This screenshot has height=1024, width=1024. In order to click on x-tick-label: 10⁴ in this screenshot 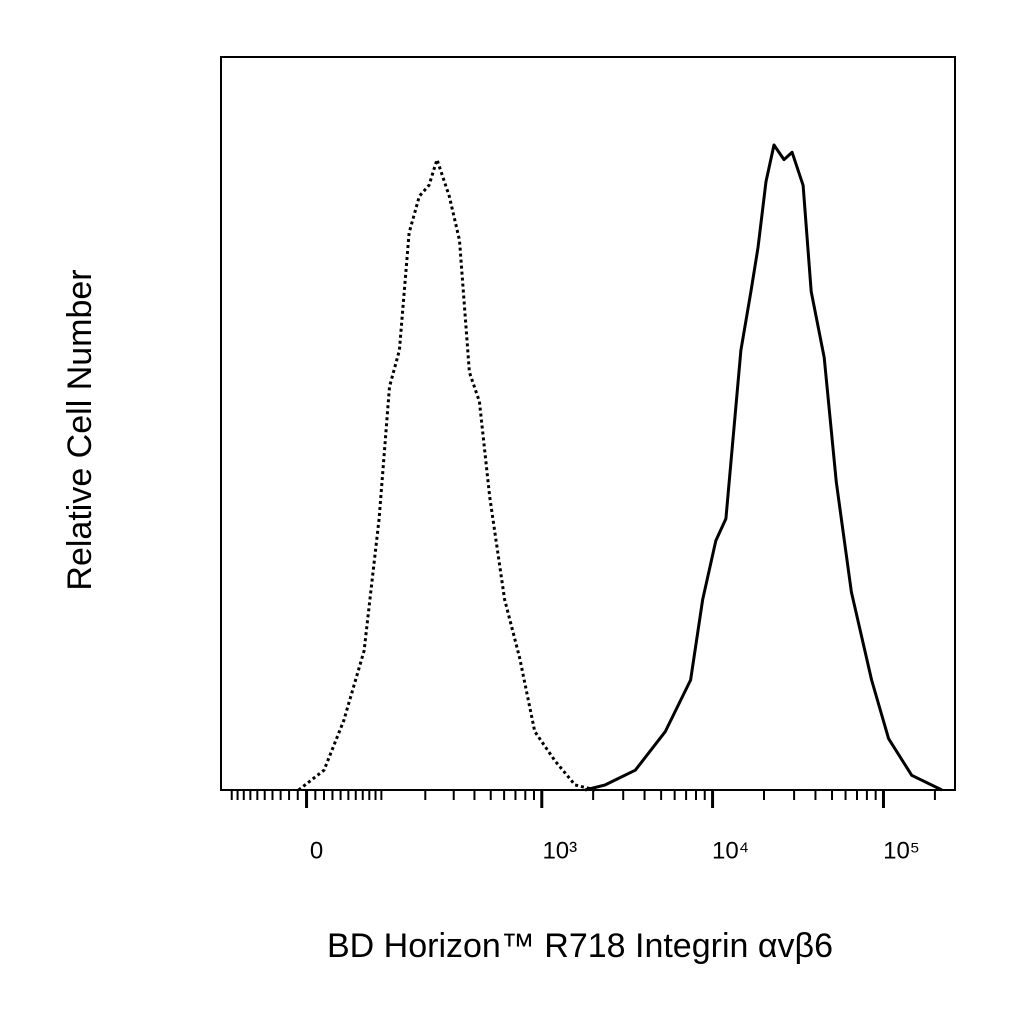, I will do `click(730, 850)`.